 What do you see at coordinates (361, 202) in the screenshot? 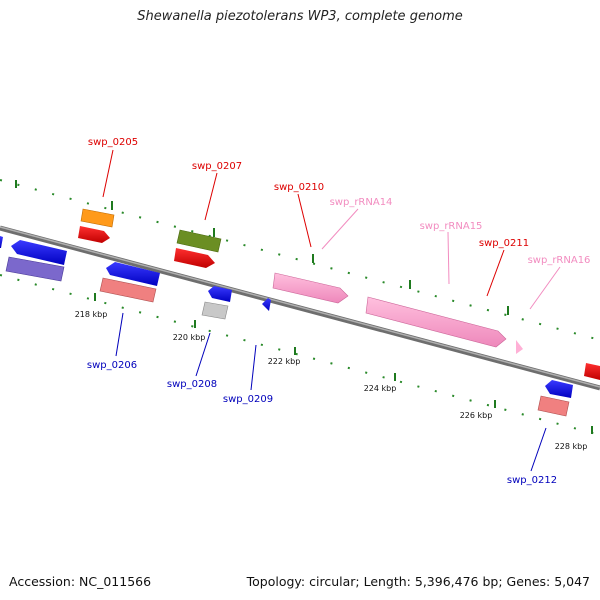
I see `label-swp-rrna14: swp_rRNA14` at bounding box center [361, 202].